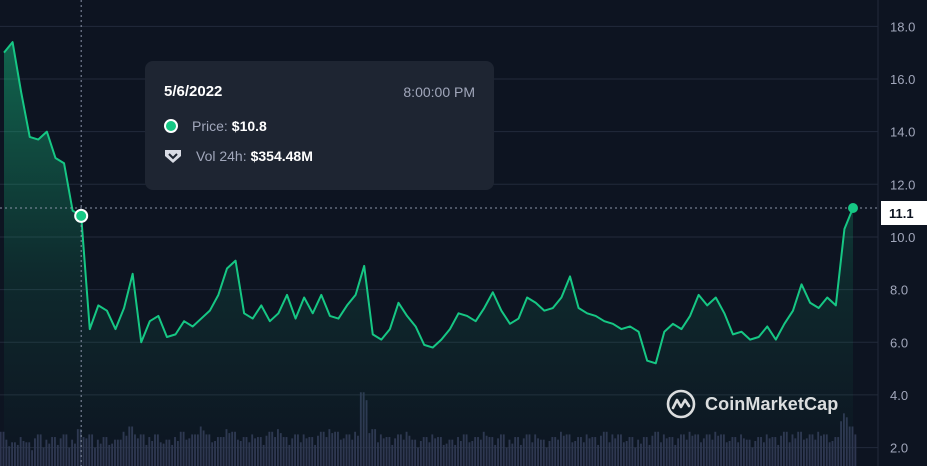 The height and width of the screenshot is (466, 927). Describe the element at coordinates (681, 404) in the screenshot. I see `coinmarketcap-logo-icon` at that location.